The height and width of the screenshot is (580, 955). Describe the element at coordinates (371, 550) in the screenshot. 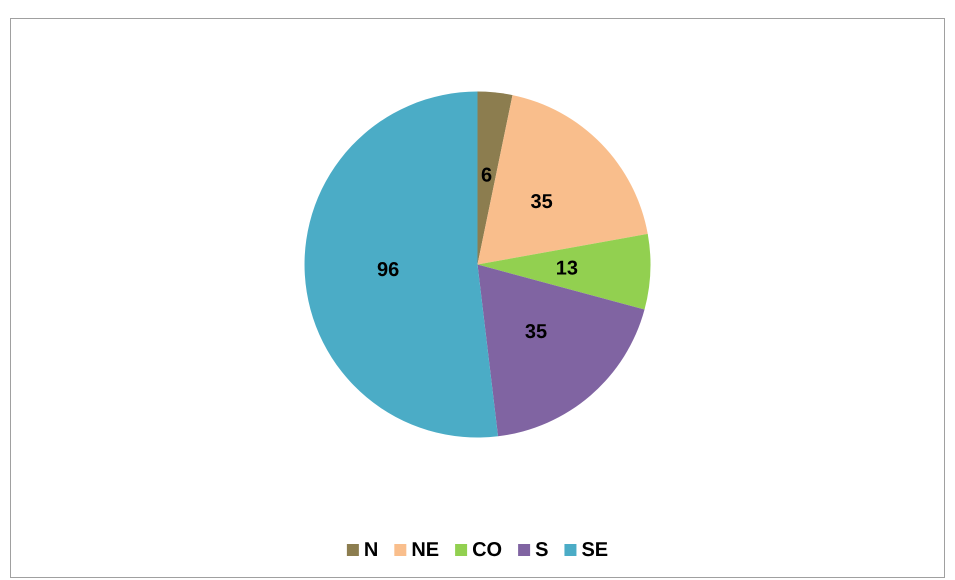

I see `legend-label: N` at that location.